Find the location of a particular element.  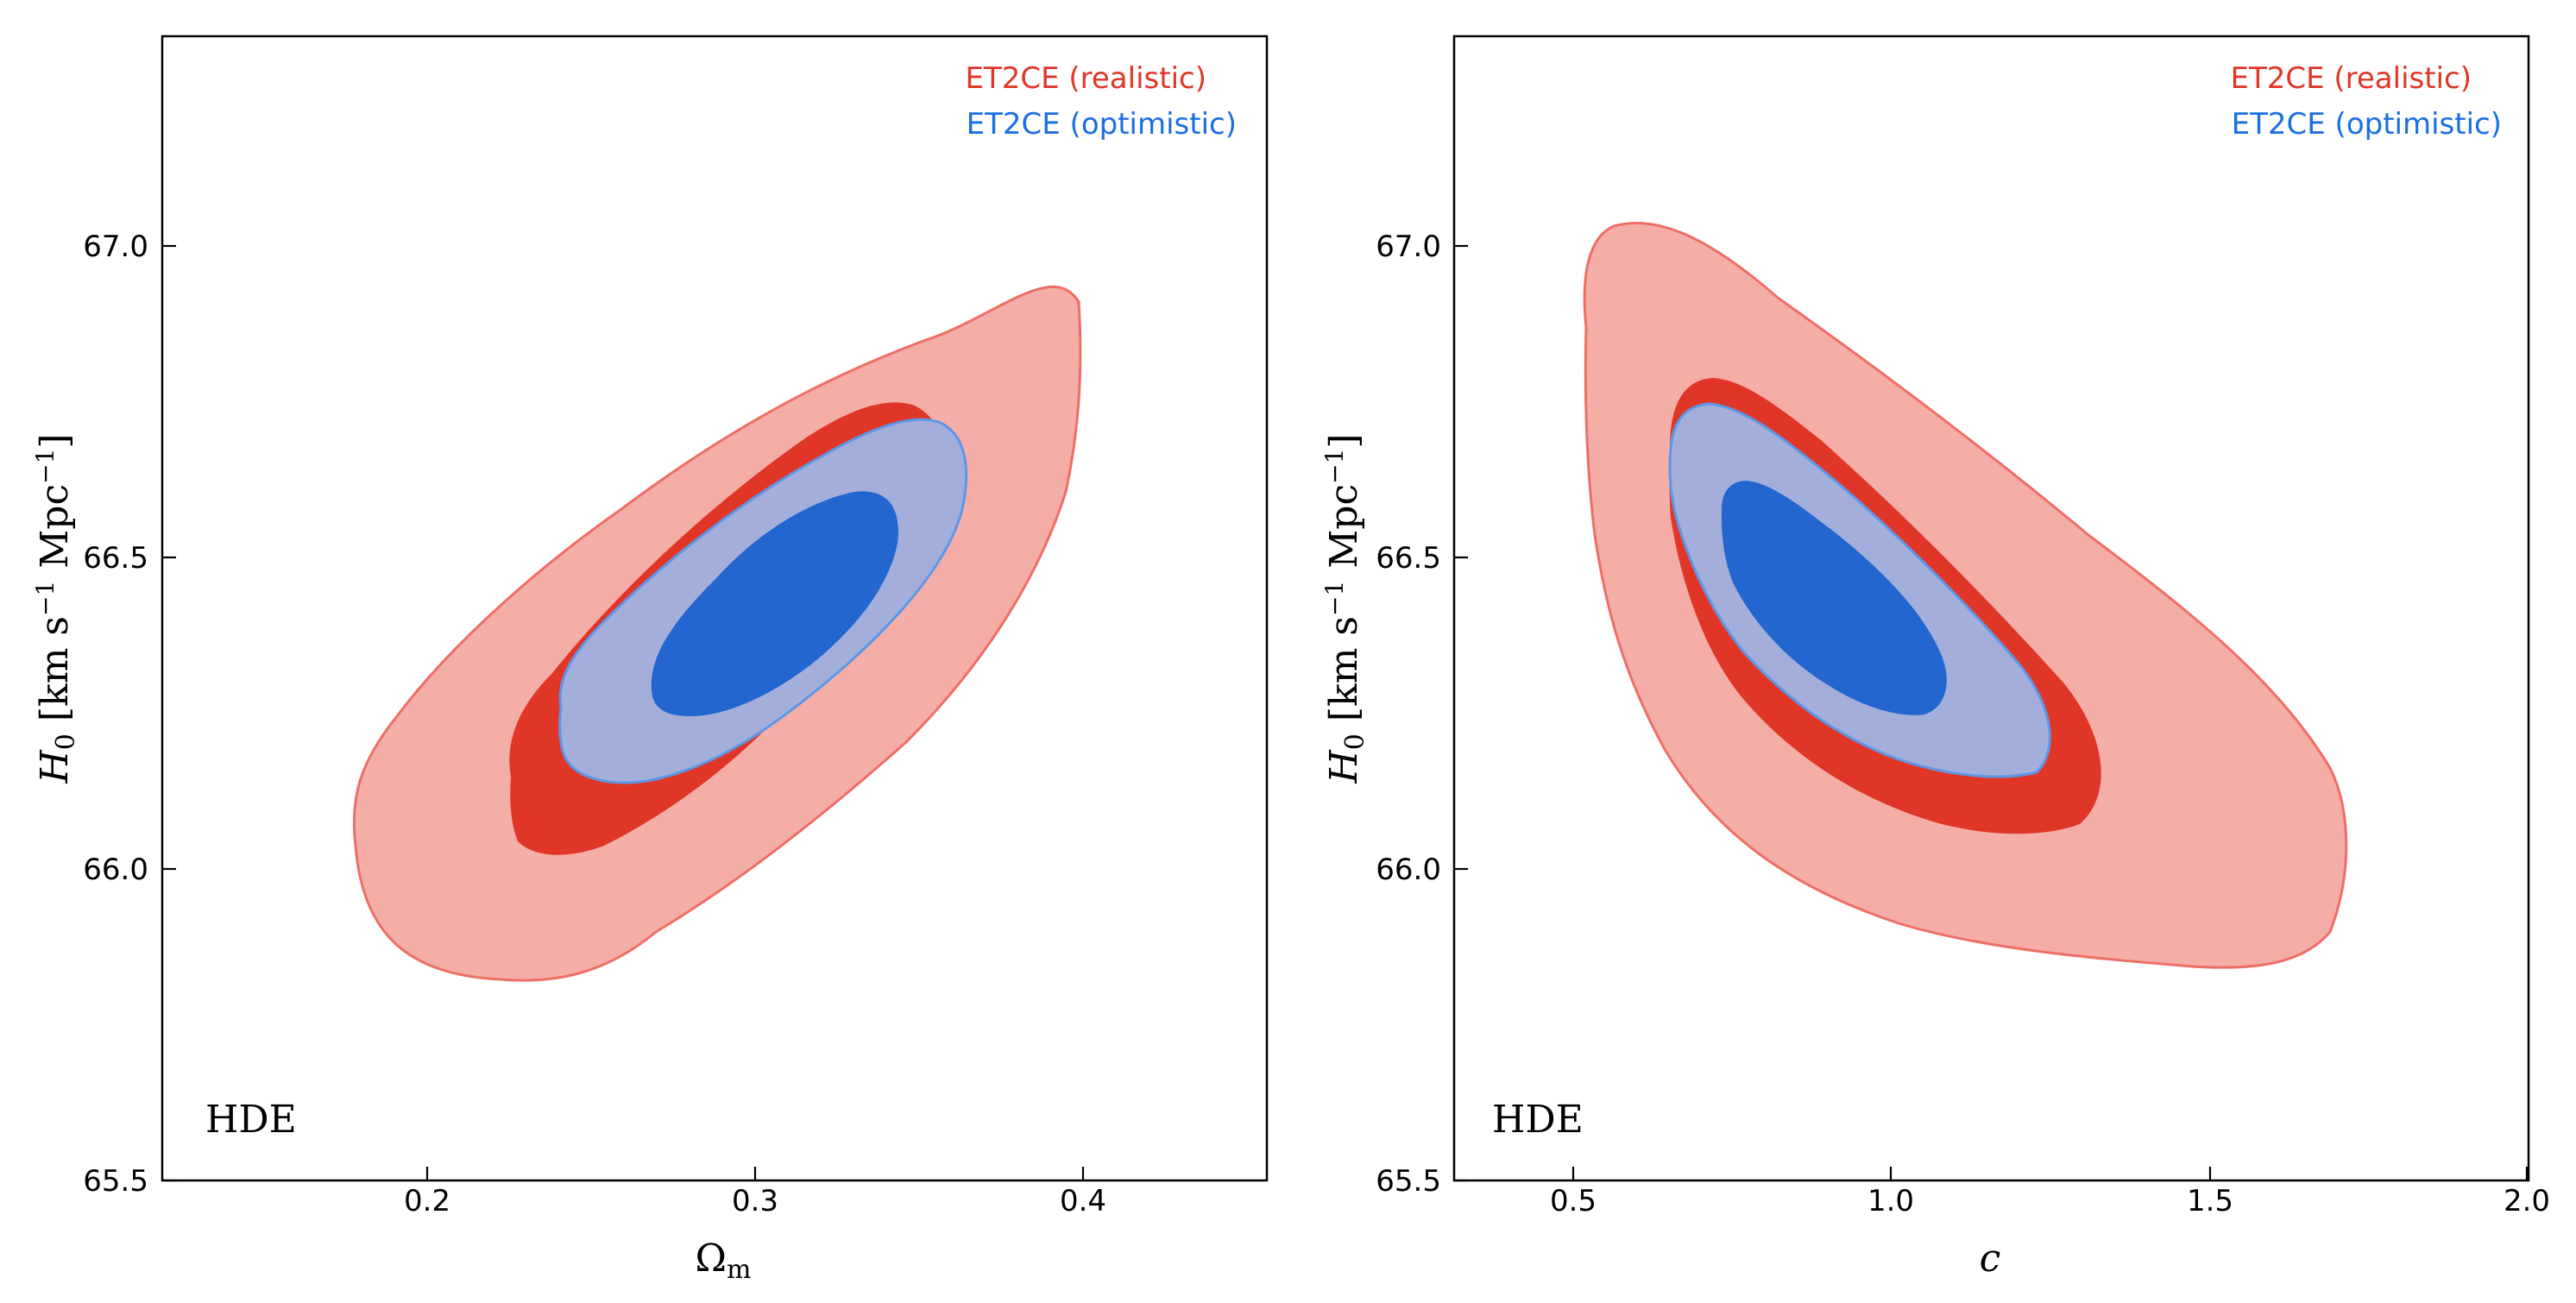

left-ytick-label: 65.5 is located at coordinates (116, 1182).